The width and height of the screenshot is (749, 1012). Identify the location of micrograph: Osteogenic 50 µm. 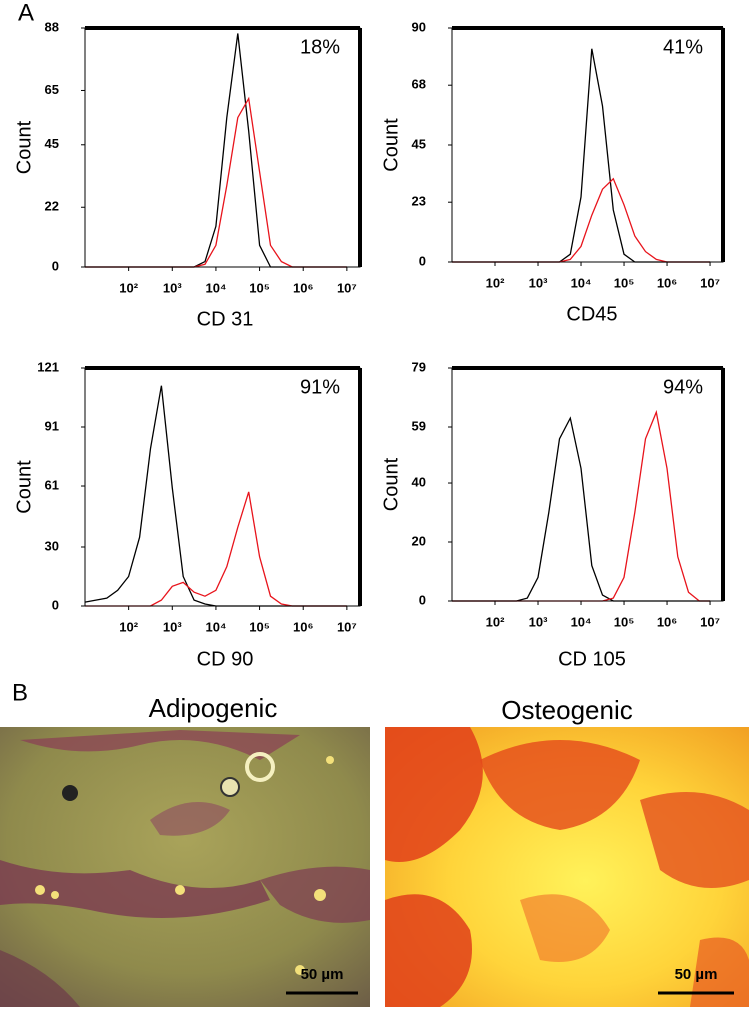
(567, 851).